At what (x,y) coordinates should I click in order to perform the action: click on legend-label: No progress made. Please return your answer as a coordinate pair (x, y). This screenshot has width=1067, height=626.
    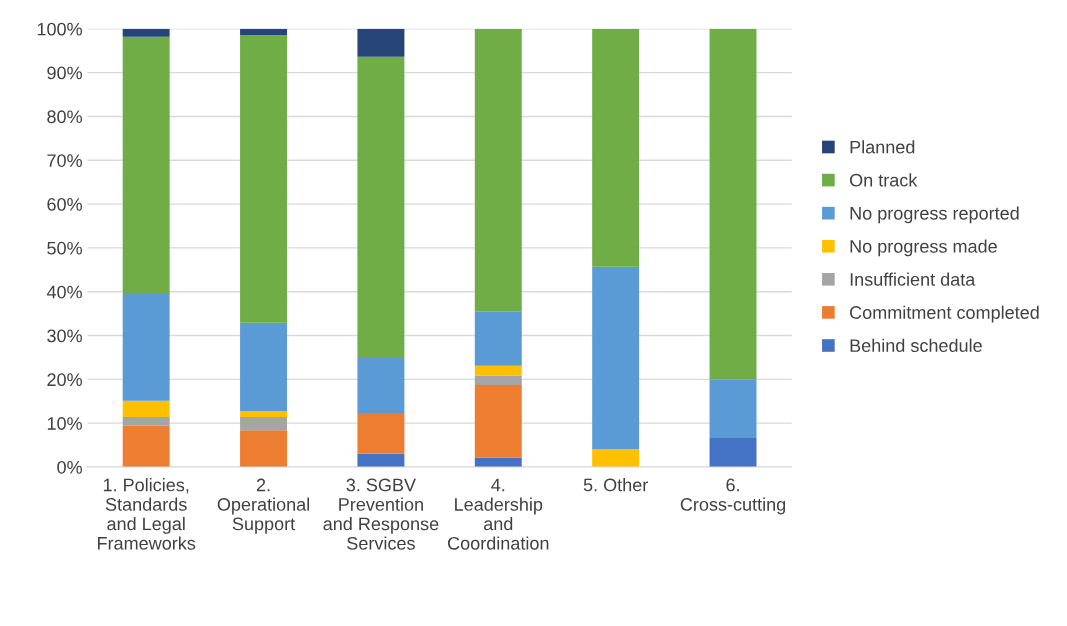
    Looking at the image, I should click on (923, 248).